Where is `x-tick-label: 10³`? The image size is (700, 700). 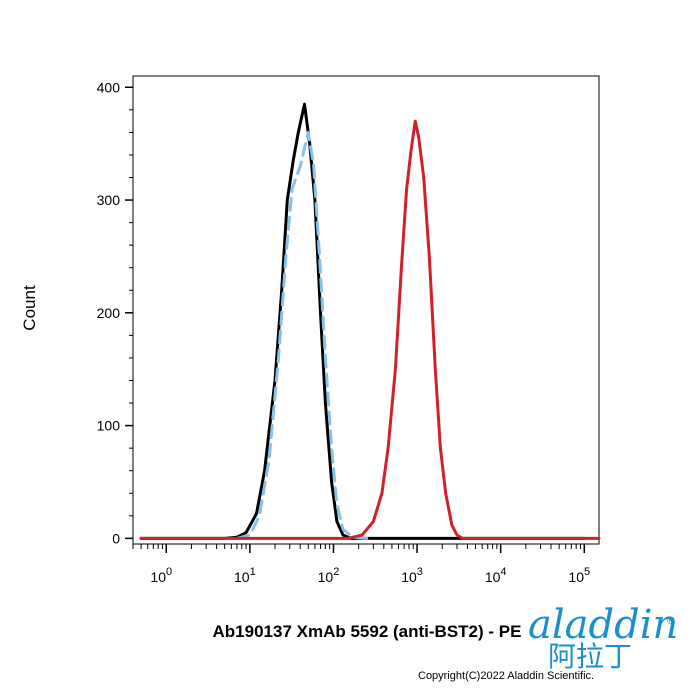
x-tick-label: 10³ is located at coordinates (412, 575).